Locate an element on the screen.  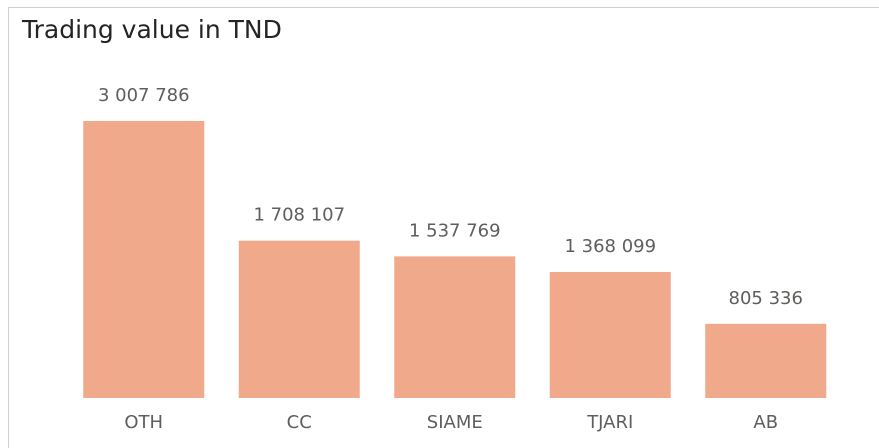
data-label: 1 708 107 is located at coordinates (299, 215).